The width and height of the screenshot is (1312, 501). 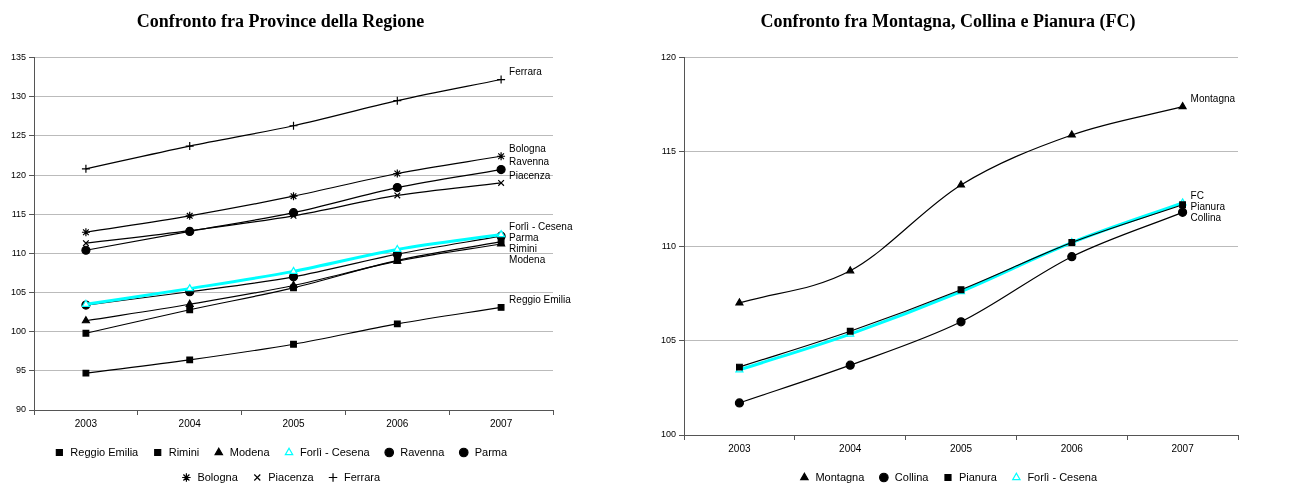 What do you see at coordinates (526, 72) in the screenshot?
I see `annotation: Ferrara` at bounding box center [526, 72].